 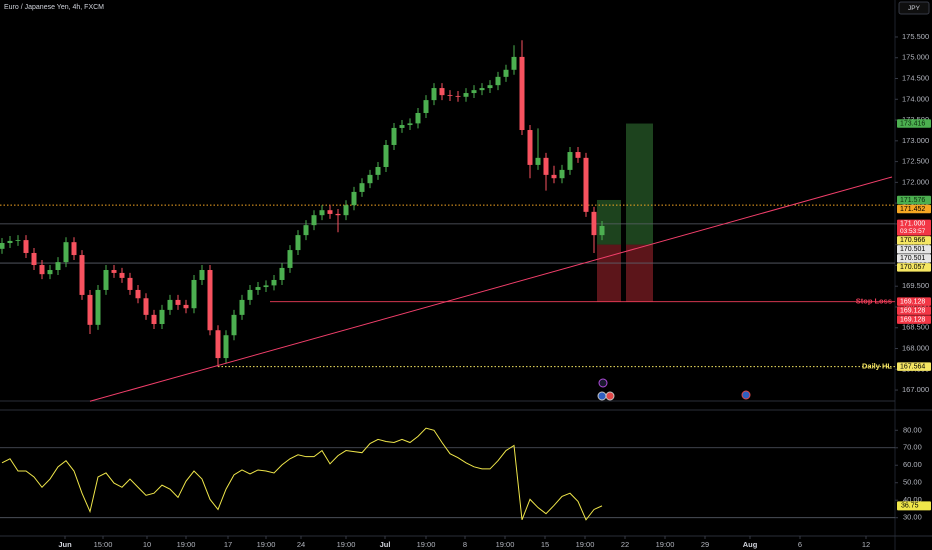 I want to click on y-tick-label: 50.00, so click(x=912, y=482).